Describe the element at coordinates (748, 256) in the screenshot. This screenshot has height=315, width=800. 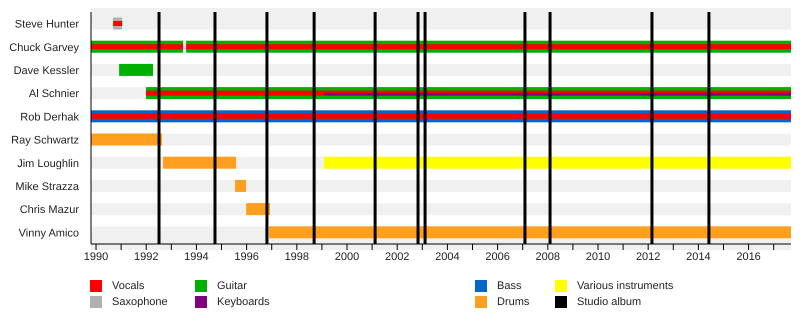
I see `x-tick-label: 2016` at that location.